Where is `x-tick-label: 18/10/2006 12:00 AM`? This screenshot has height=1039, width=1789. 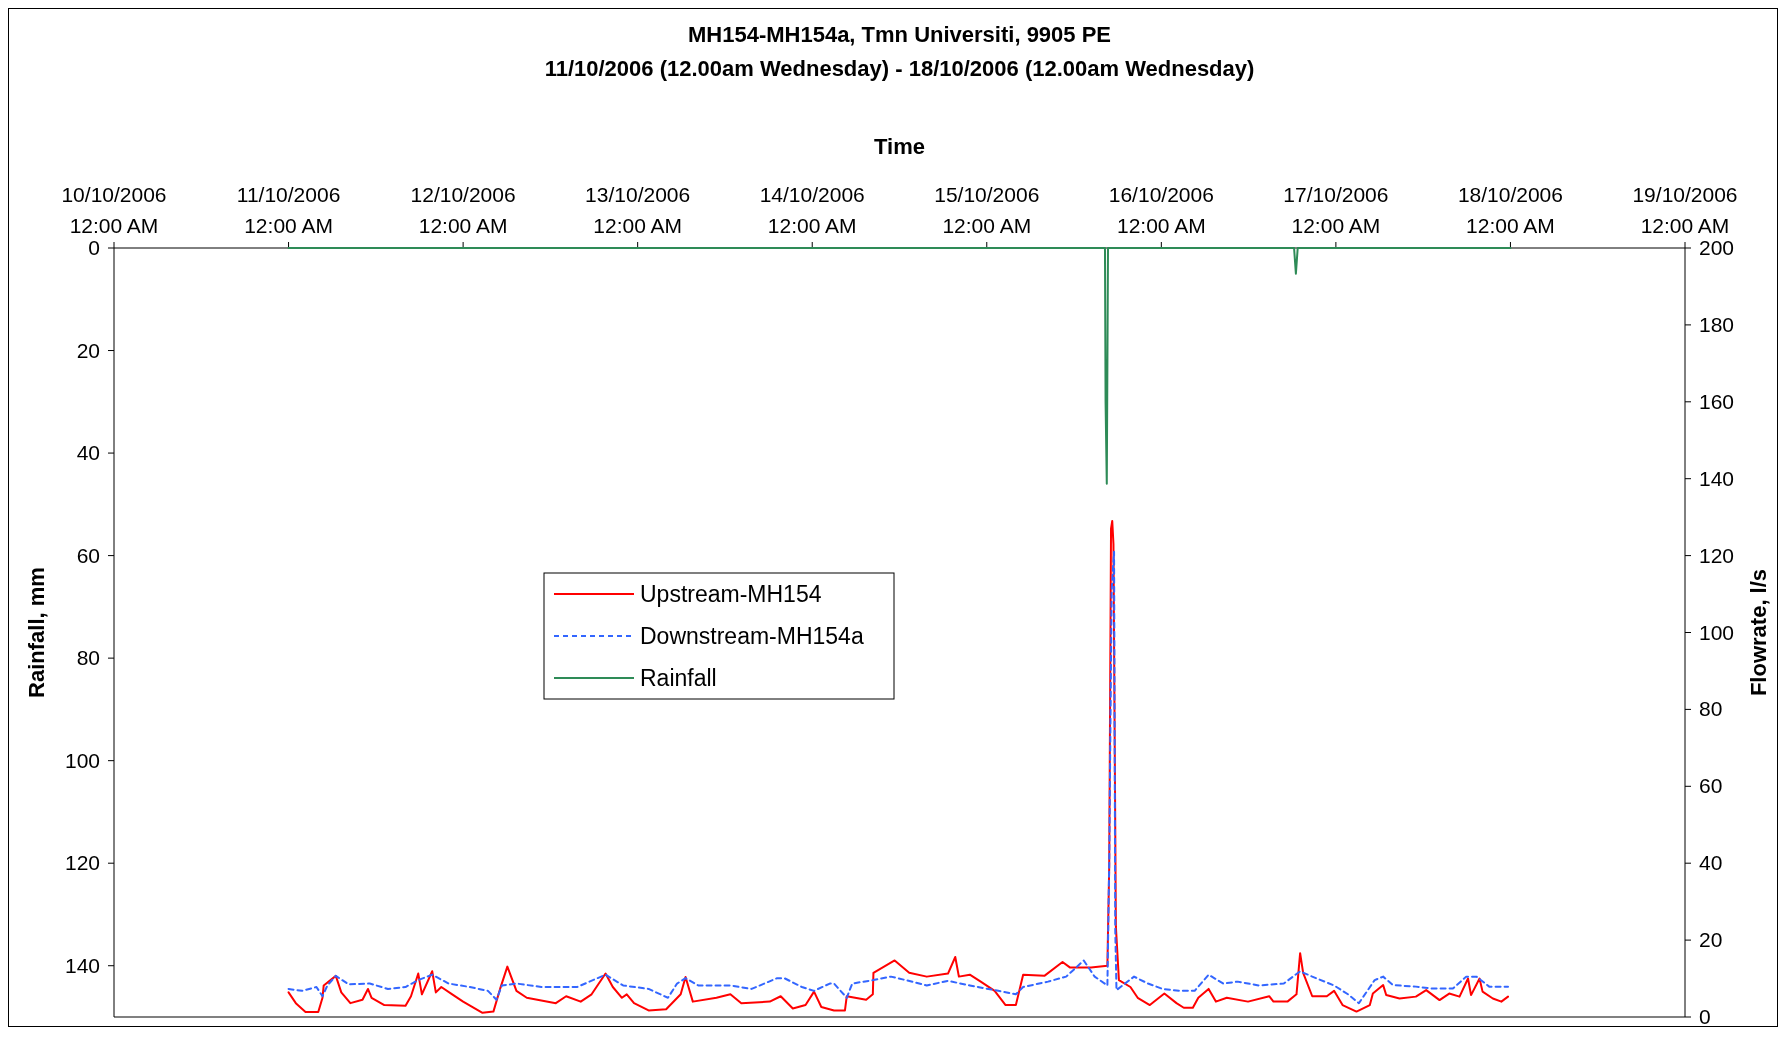
x-tick-label: 18/10/2006 12:00 AM is located at coordinates (1510, 210).